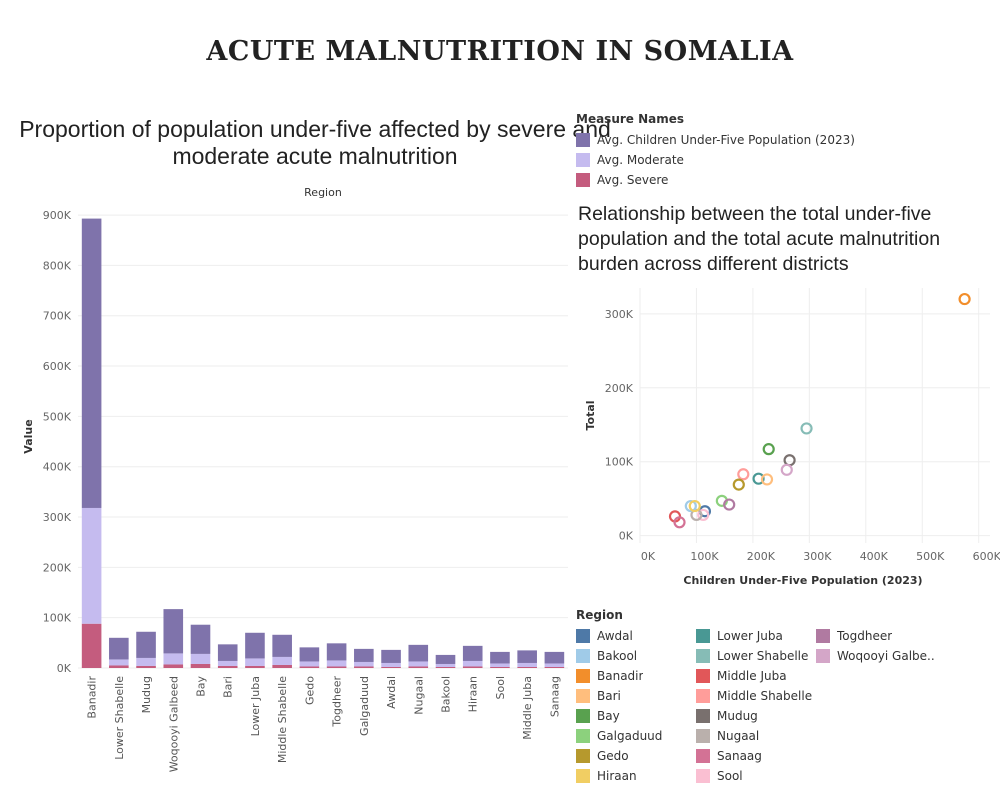  Describe the element at coordinates (876, 656) in the screenshot. I see `region-legend-item: Woqooyi Galbe..` at that location.